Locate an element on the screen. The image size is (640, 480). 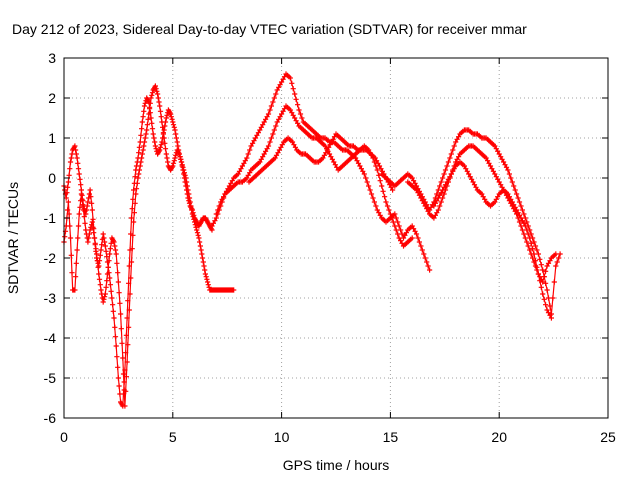
x-tick-label: 20 is located at coordinates (499, 437).